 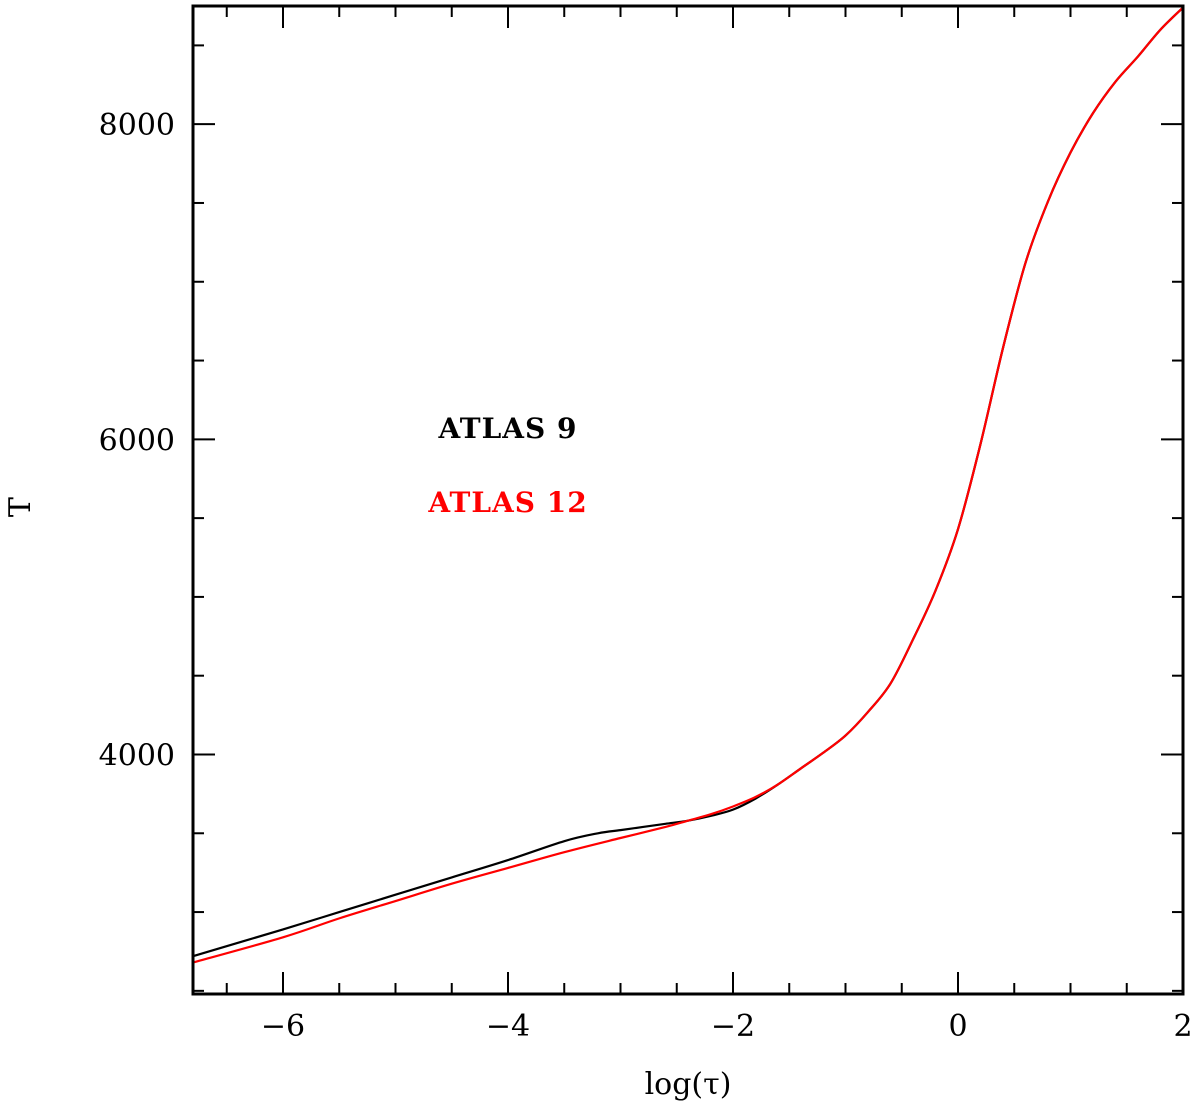 What do you see at coordinates (20, 507) in the screenshot?
I see `y-axis-label: T` at bounding box center [20, 507].